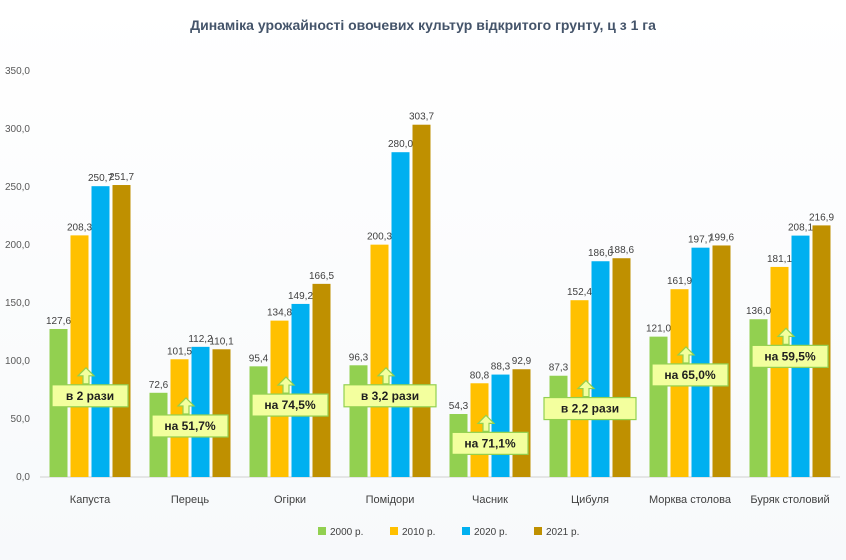 The image size is (846, 560). What do you see at coordinates (58, 321) in the screenshot?
I see `data-label: 127,6` at bounding box center [58, 321].